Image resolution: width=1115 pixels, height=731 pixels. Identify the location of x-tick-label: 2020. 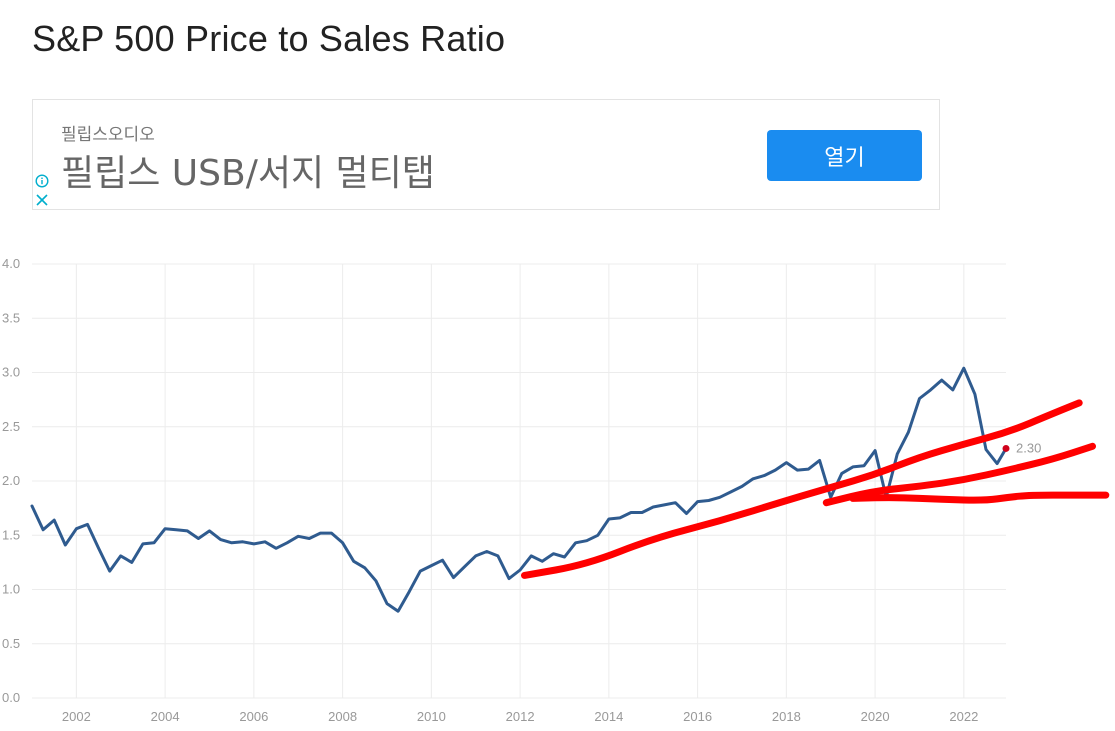
(875, 716).